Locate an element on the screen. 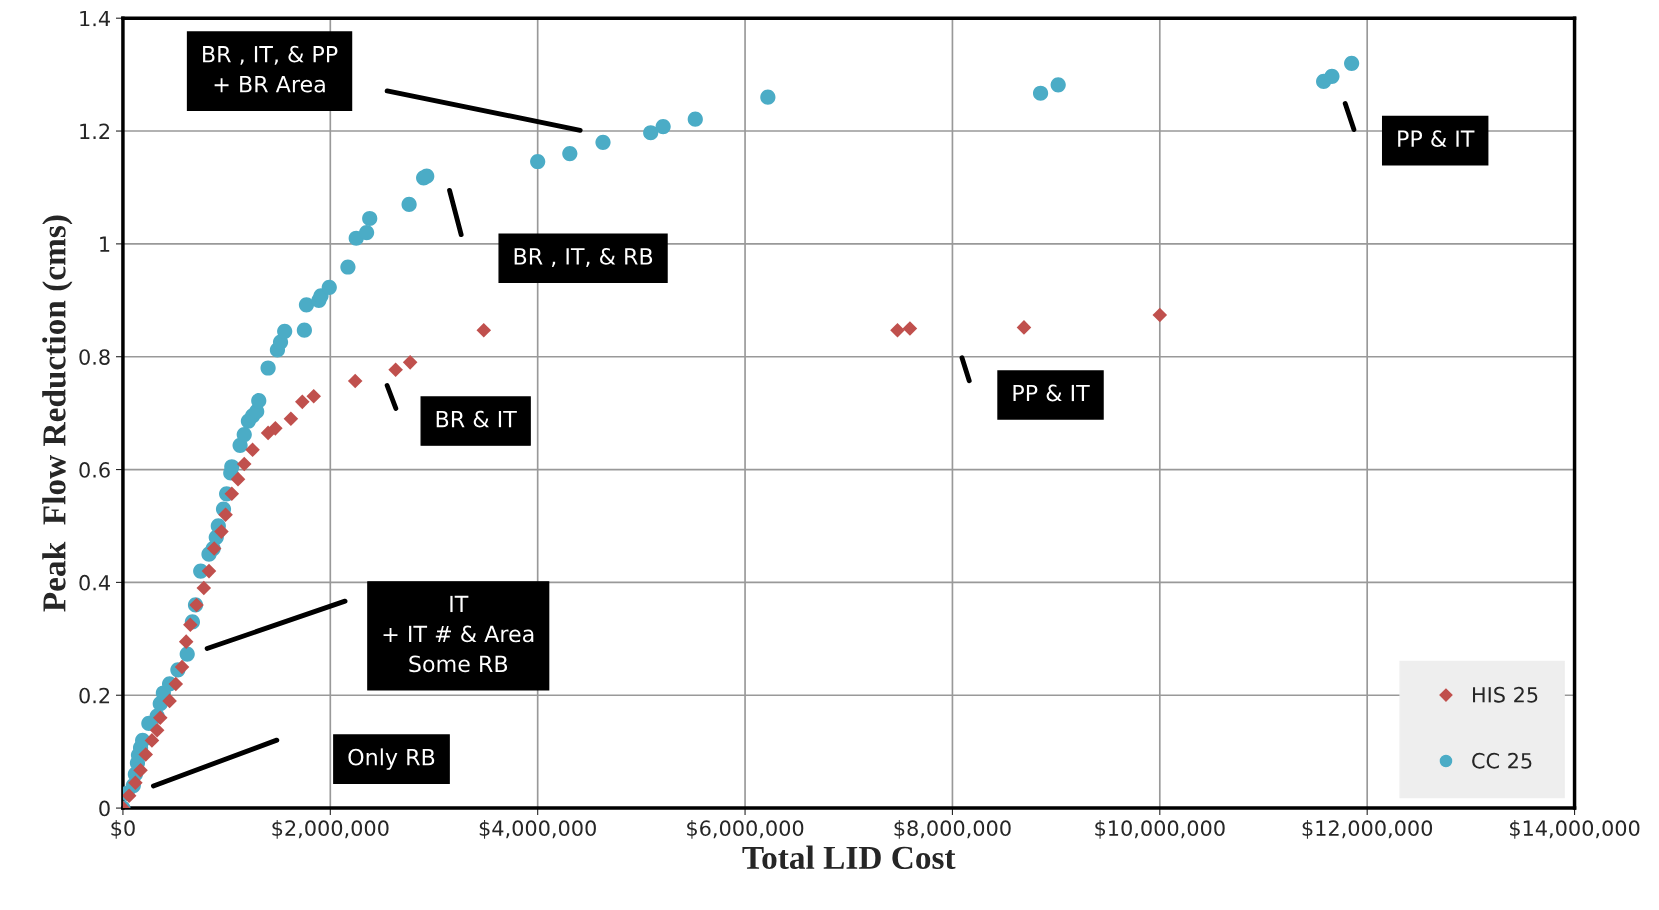  annotation: BR , IT, & RB is located at coordinates (583, 257).